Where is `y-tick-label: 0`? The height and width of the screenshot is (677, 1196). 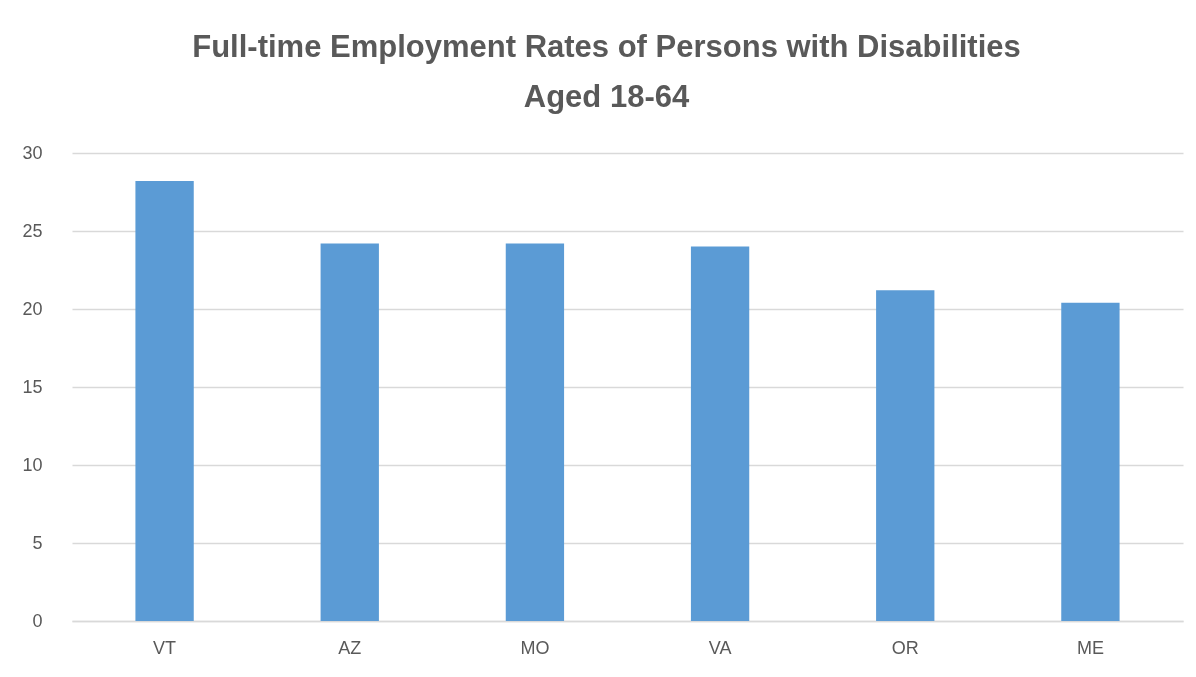
y-tick-label: 0 is located at coordinates (37, 620).